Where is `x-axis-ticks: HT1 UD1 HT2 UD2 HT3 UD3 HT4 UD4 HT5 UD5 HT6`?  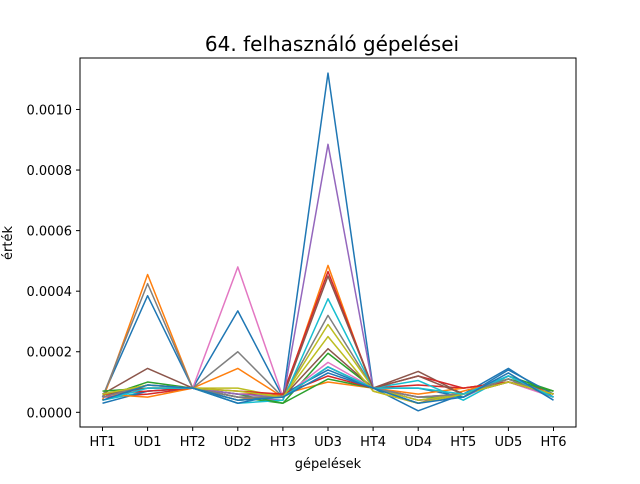
x-axis-ticks: HT1 UD1 HT2 UD2 HT3 UD3 HT4 UD4 HT5 UD5 HT6 is located at coordinates (328, 438).